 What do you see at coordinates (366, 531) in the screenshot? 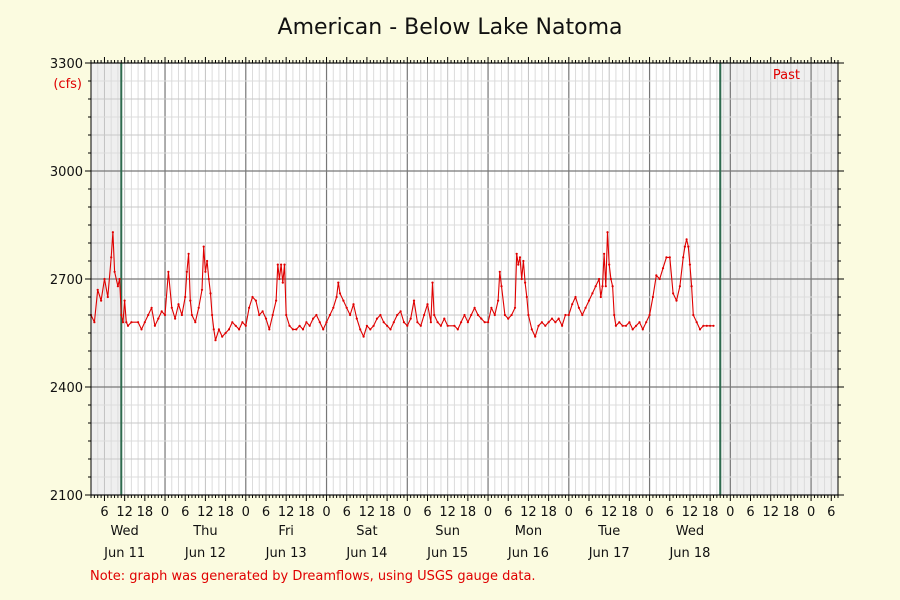
I see `day-label: Sat` at bounding box center [366, 531].